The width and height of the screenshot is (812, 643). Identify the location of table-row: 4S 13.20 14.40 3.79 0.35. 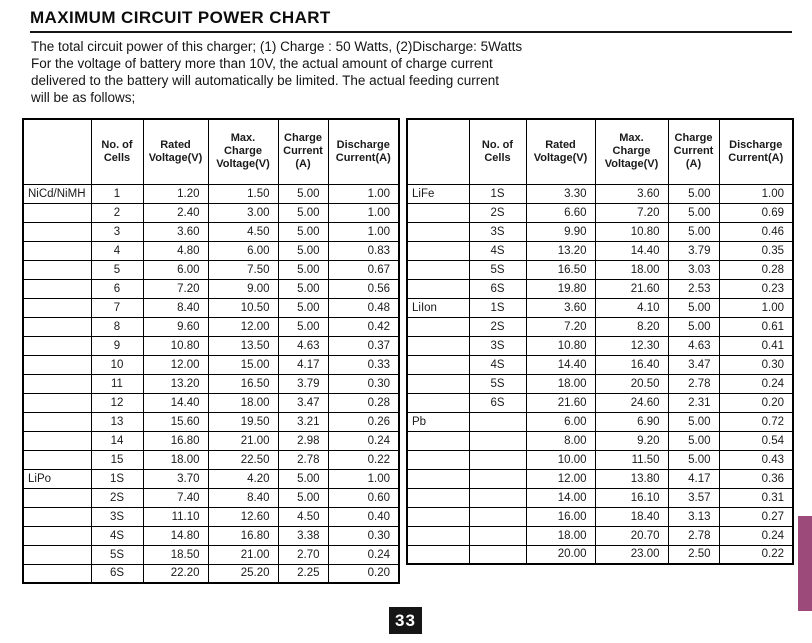
(600, 250).